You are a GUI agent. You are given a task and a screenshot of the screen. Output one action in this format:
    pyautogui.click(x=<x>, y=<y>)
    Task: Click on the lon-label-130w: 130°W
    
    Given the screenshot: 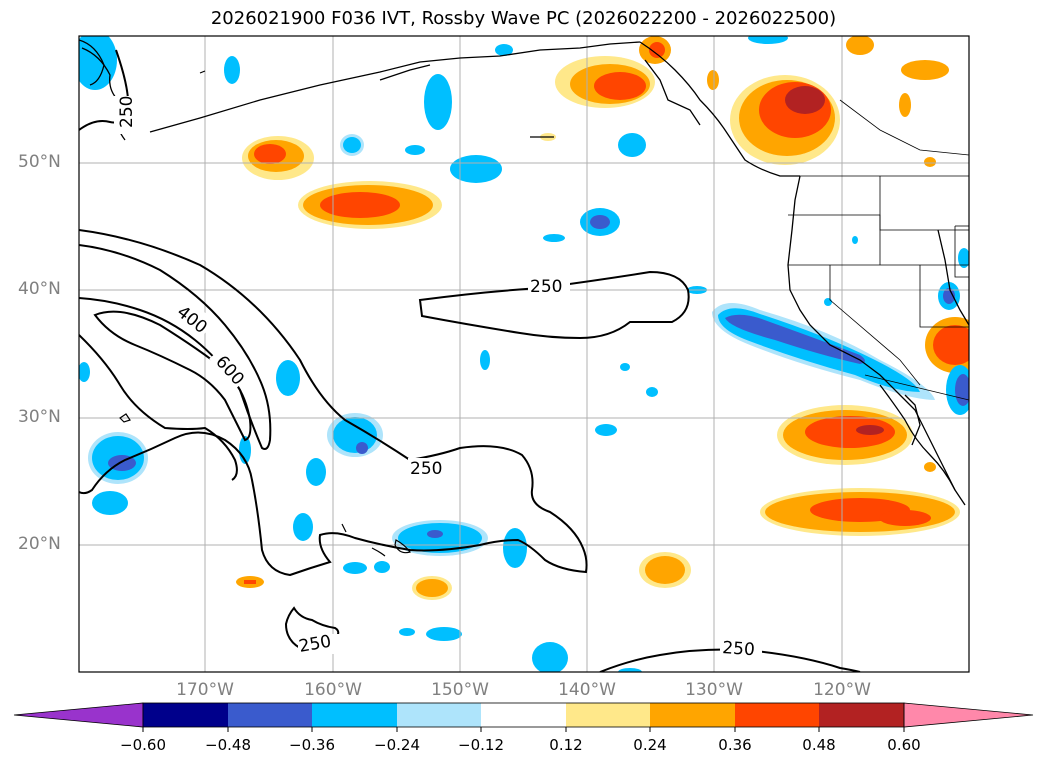 What is the action you would take?
    pyautogui.click(x=714, y=690)
    